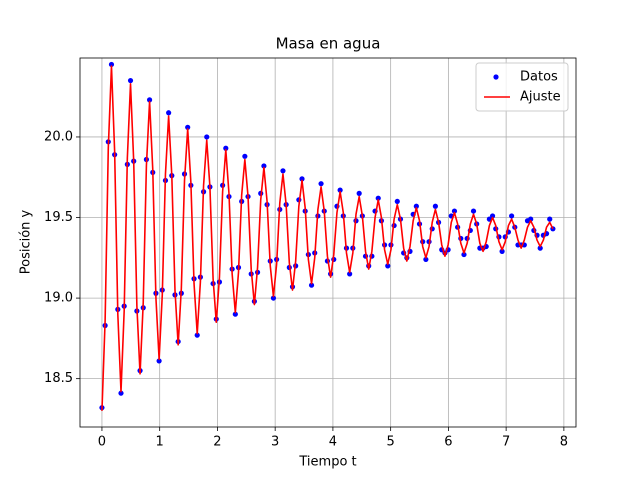 This screenshot has width=640, height=480. I want to click on chart-title: Masa en agua, so click(328, 44).